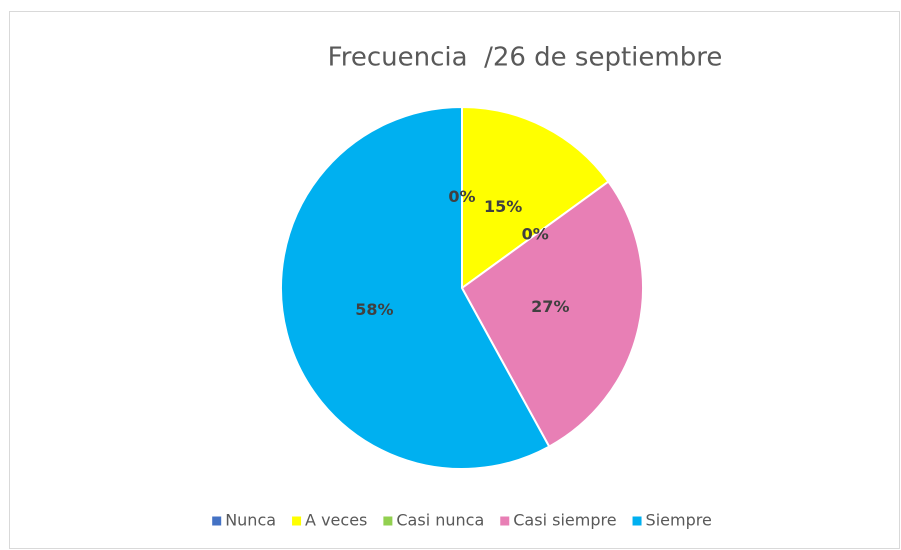 The image size is (901, 550). What do you see at coordinates (440, 520) in the screenshot?
I see `legend-label: Casi nunca` at bounding box center [440, 520].